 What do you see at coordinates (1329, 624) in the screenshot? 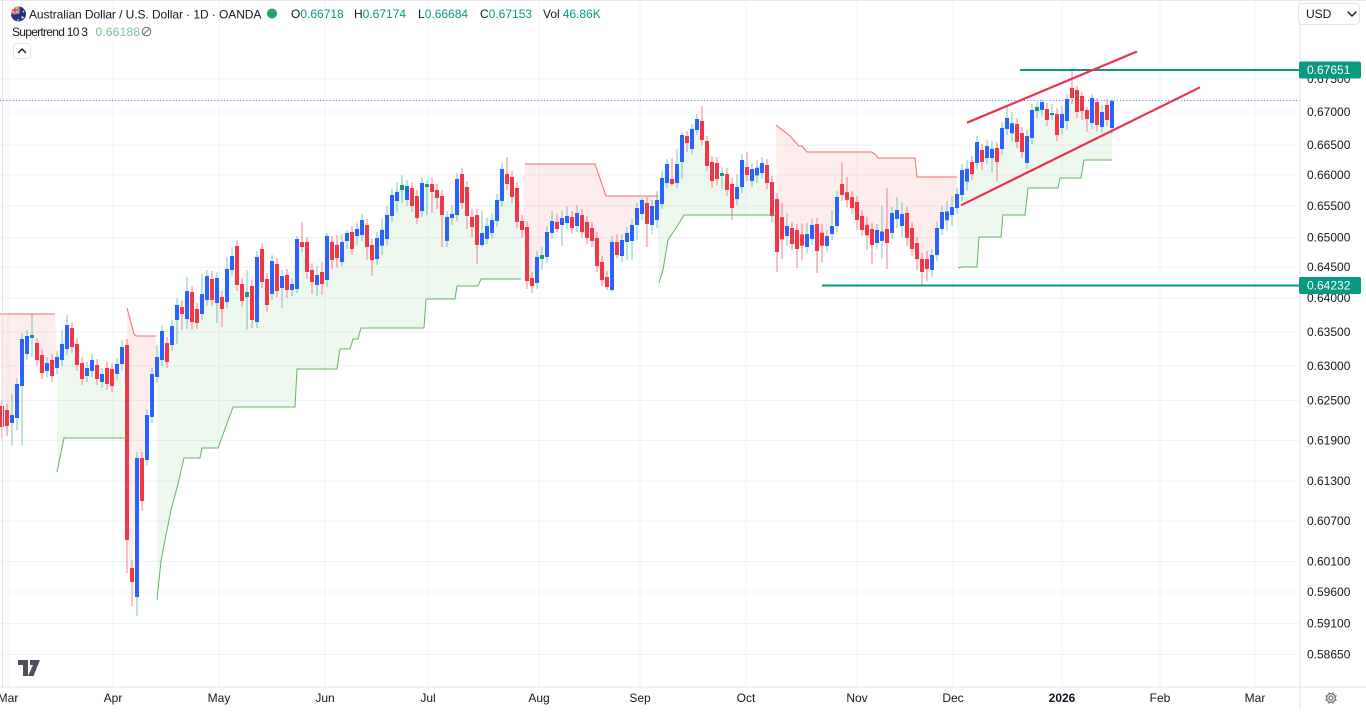
I see `svg-text: 0.59100` at bounding box center [1329, 624].